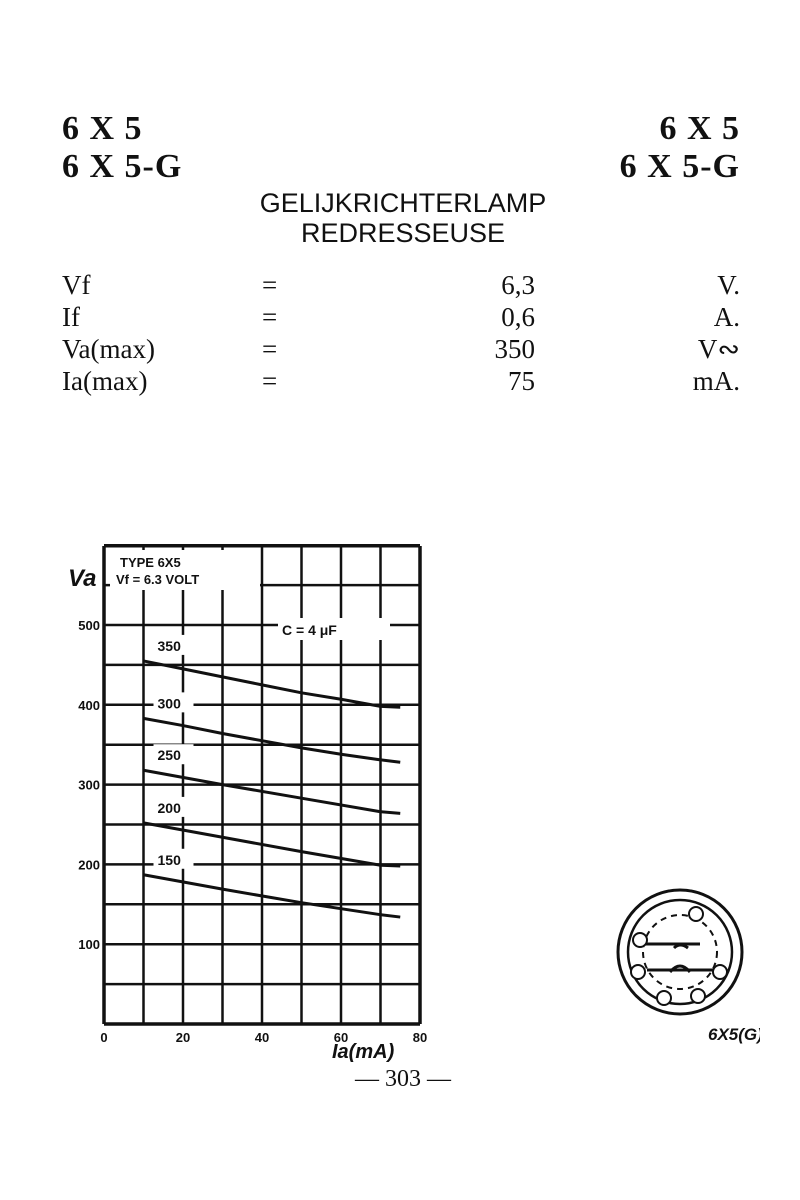  Describe the element at coordinates (679, 166) in the screenshot. I see `tube-type-right-2: 6 X 5-G` at that location.